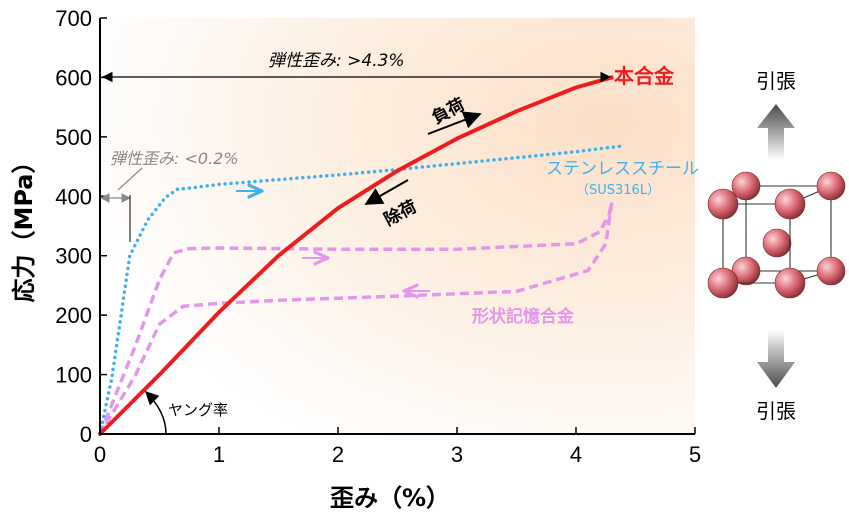 The image size is (849, 520). I want to click on series-label-alloy: 本合金, so click(644, 76).